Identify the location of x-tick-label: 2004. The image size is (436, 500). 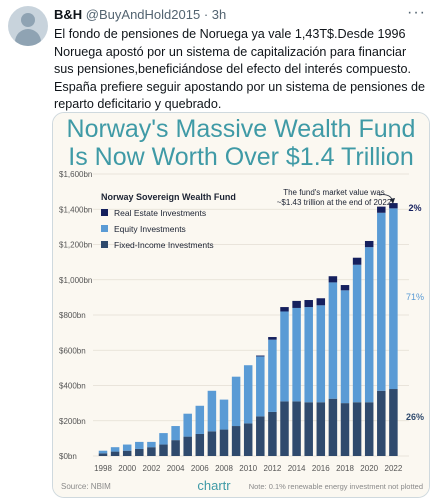
(176, 468).